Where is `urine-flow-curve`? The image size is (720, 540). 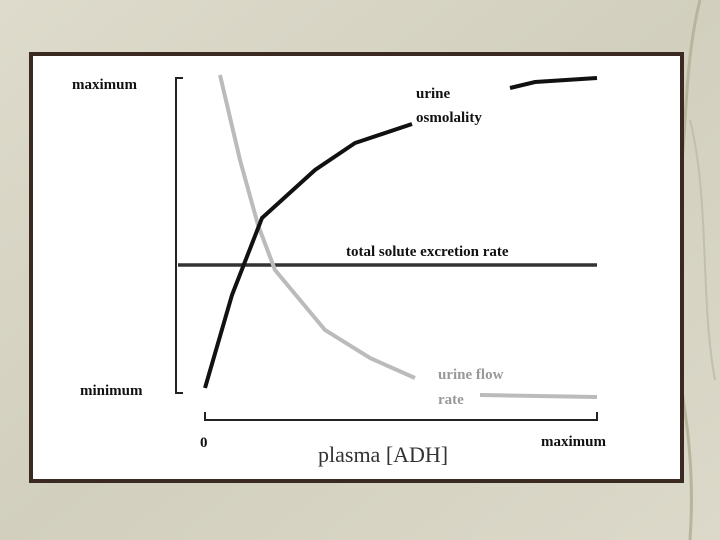 urine-flow-curve is located at coordinates (538, 396).